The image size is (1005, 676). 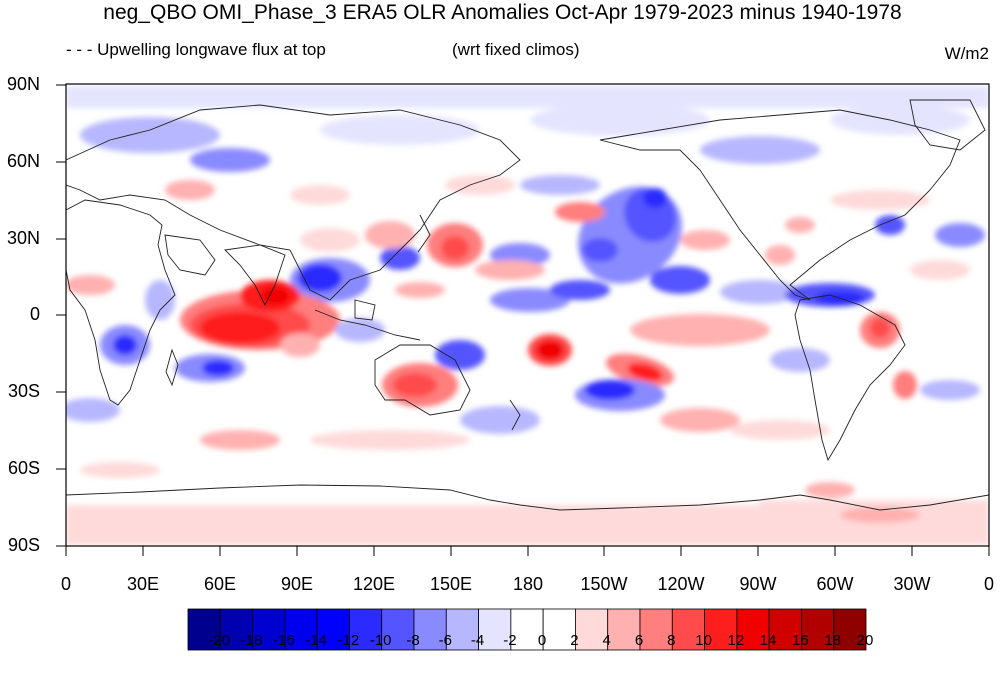 What do you see at coordinates (297, 584) in the screenshot?
I see `lon-label-90e: 90E` at bounding box center [297, 584].